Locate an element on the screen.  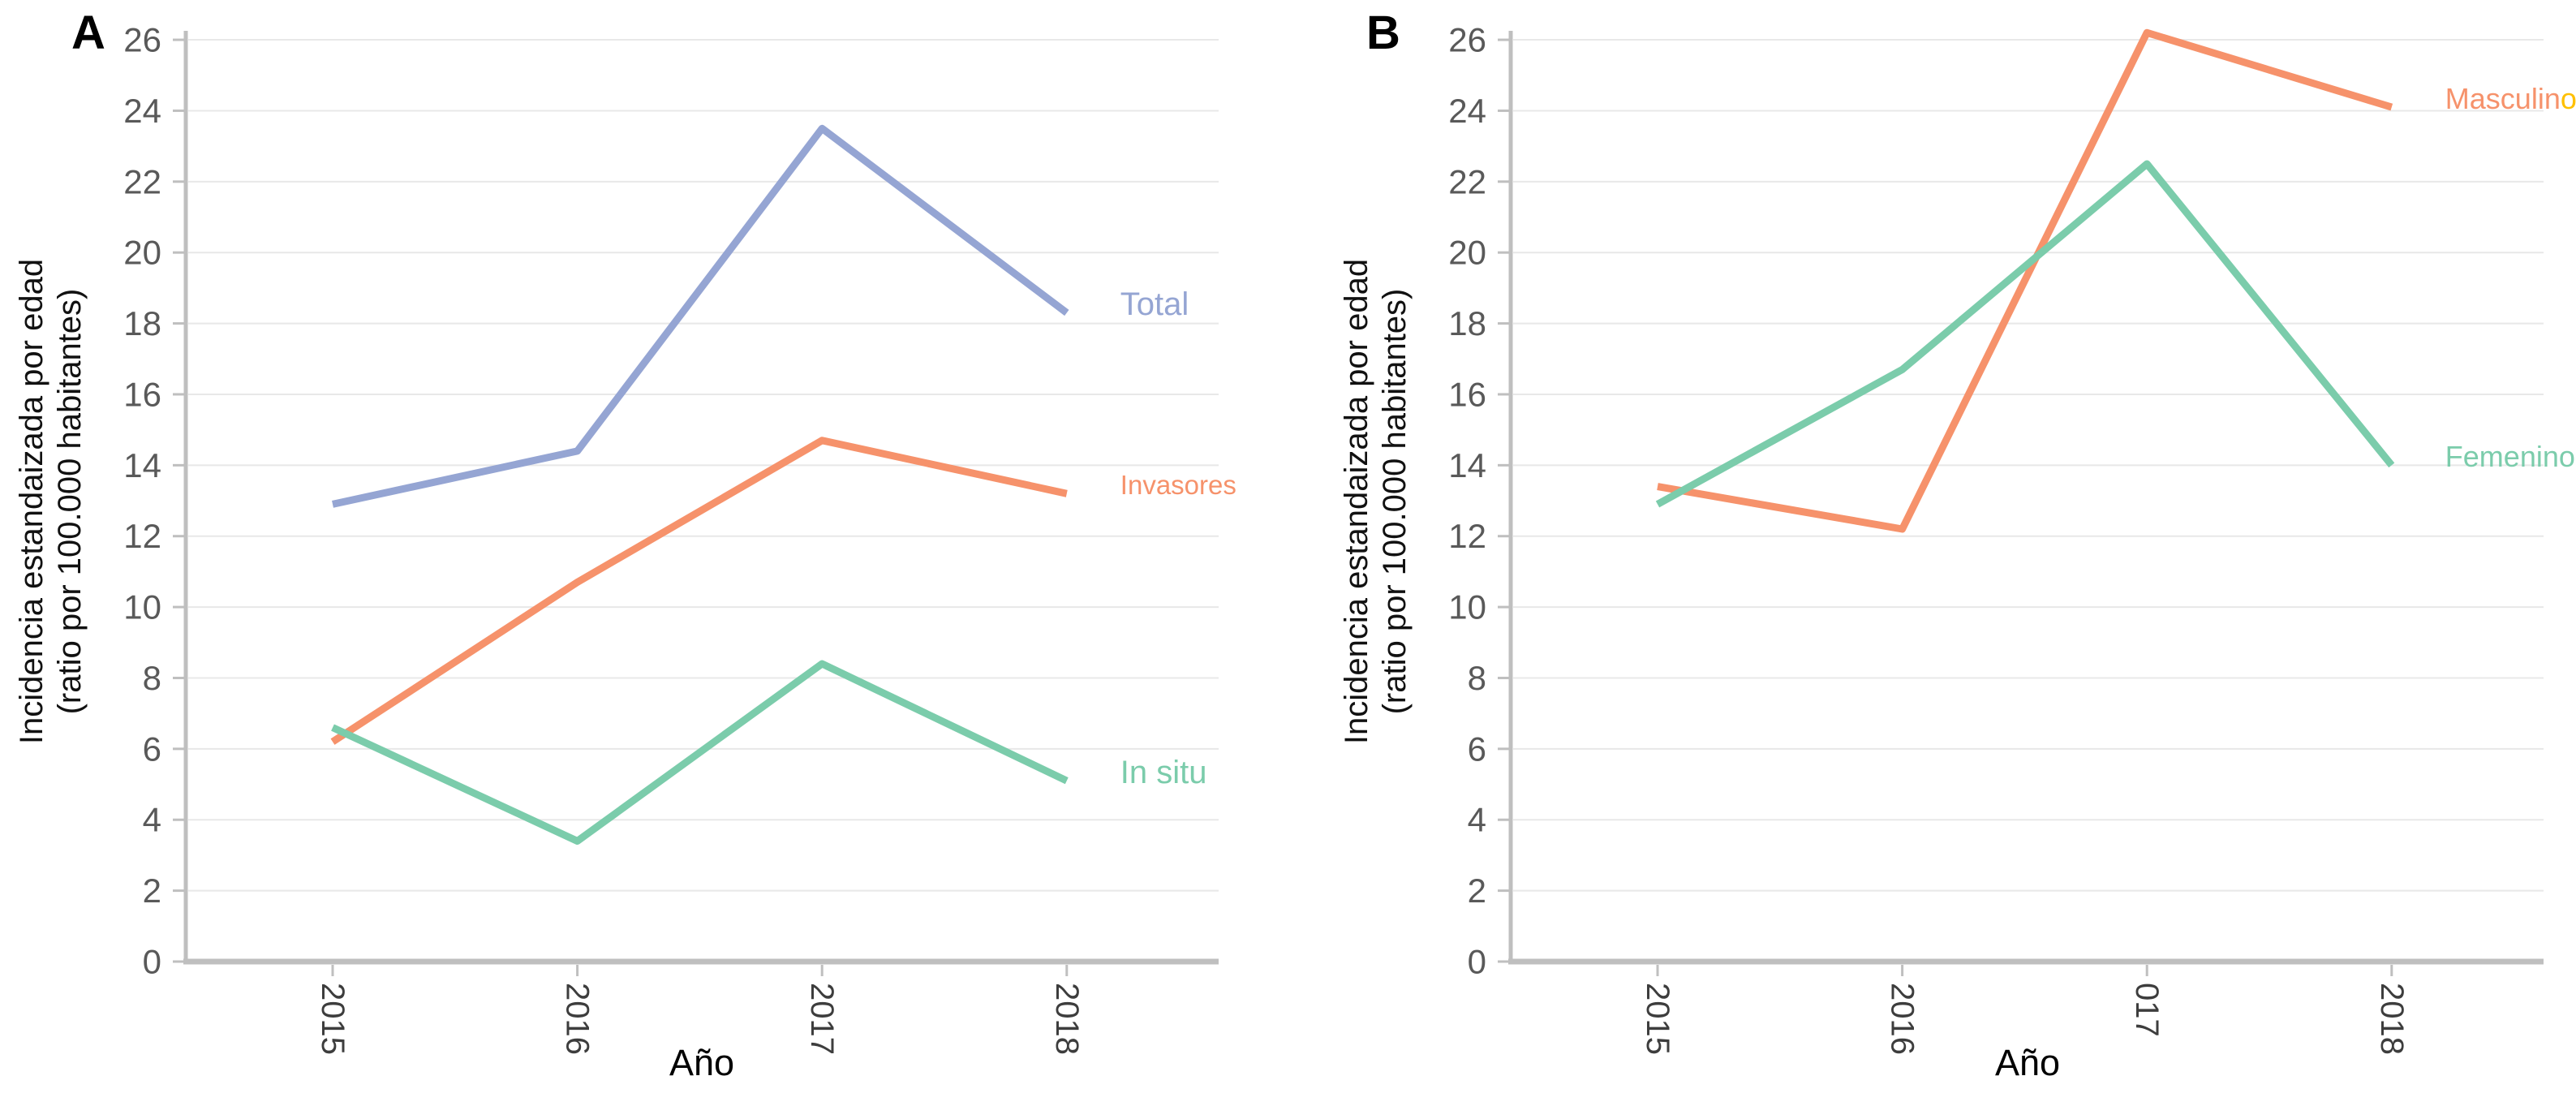
panel-a-y-axis-title-line1: Incidencia estandaizada por edad is located at coordinates (31, 502).